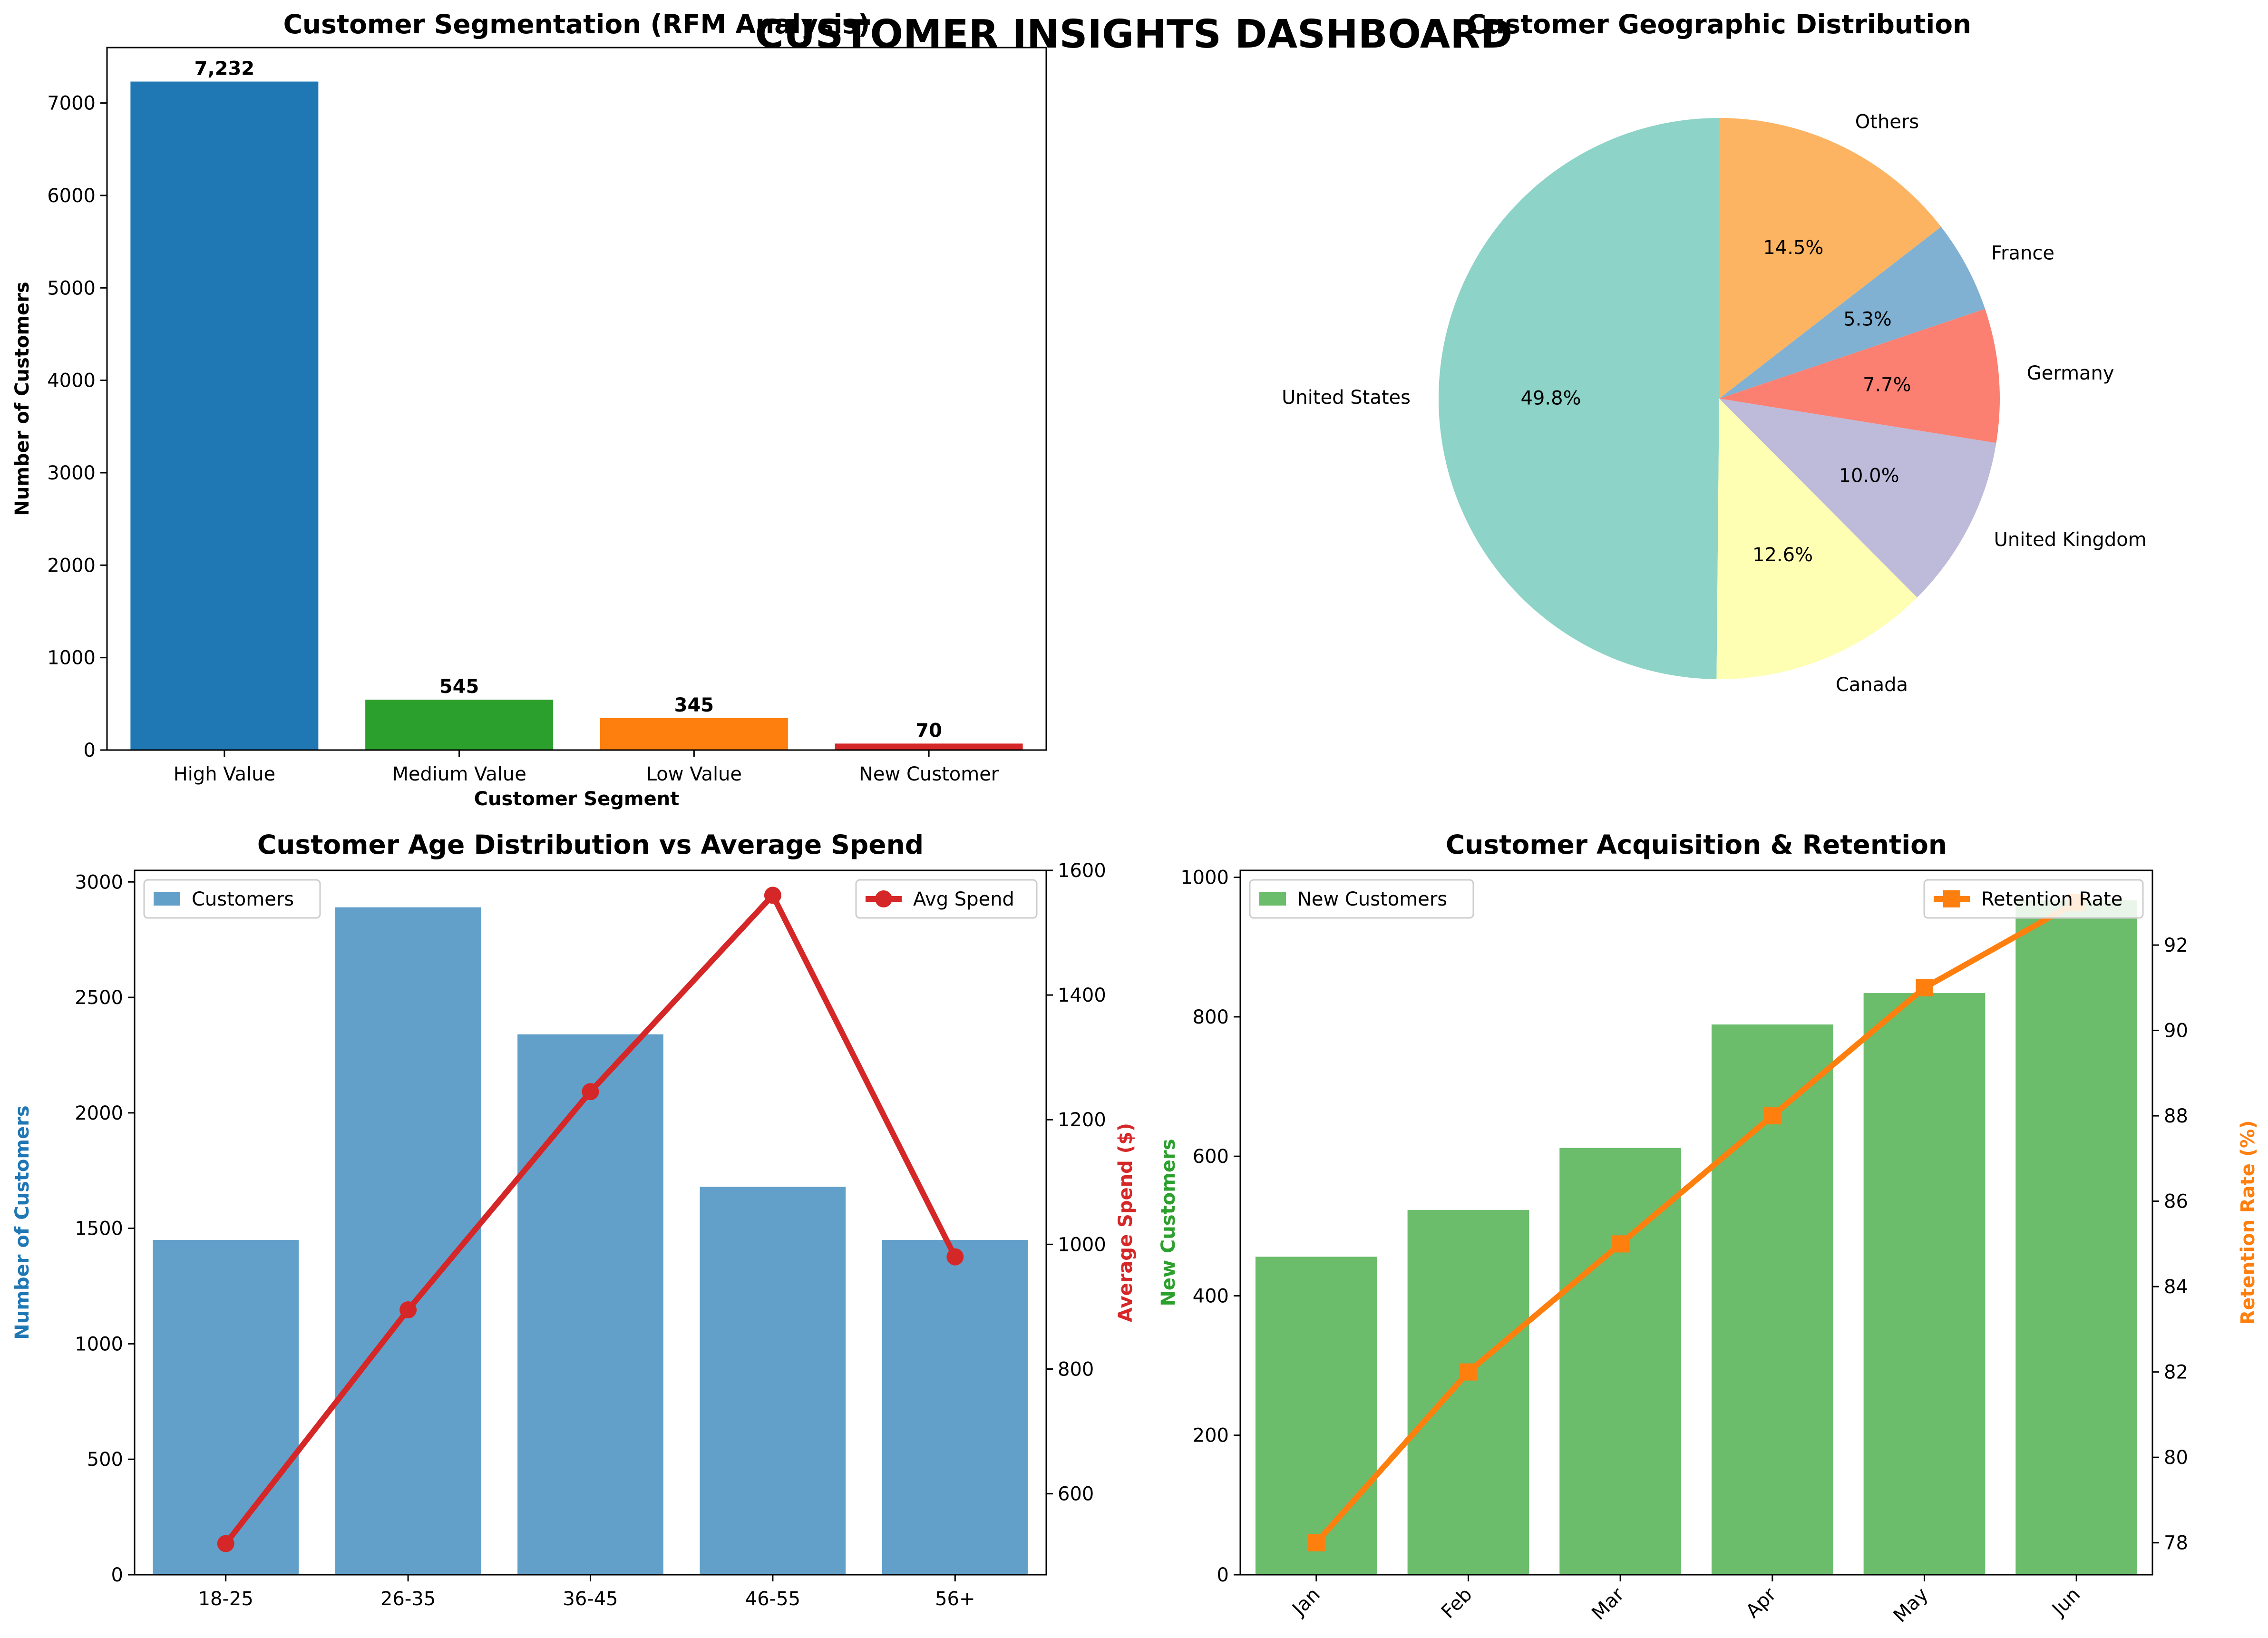 The image size is (2268, 1638). Describe the element at coordinates (694, 774) in the screenshot. I see `x-tick-label: Low Value` at that location.